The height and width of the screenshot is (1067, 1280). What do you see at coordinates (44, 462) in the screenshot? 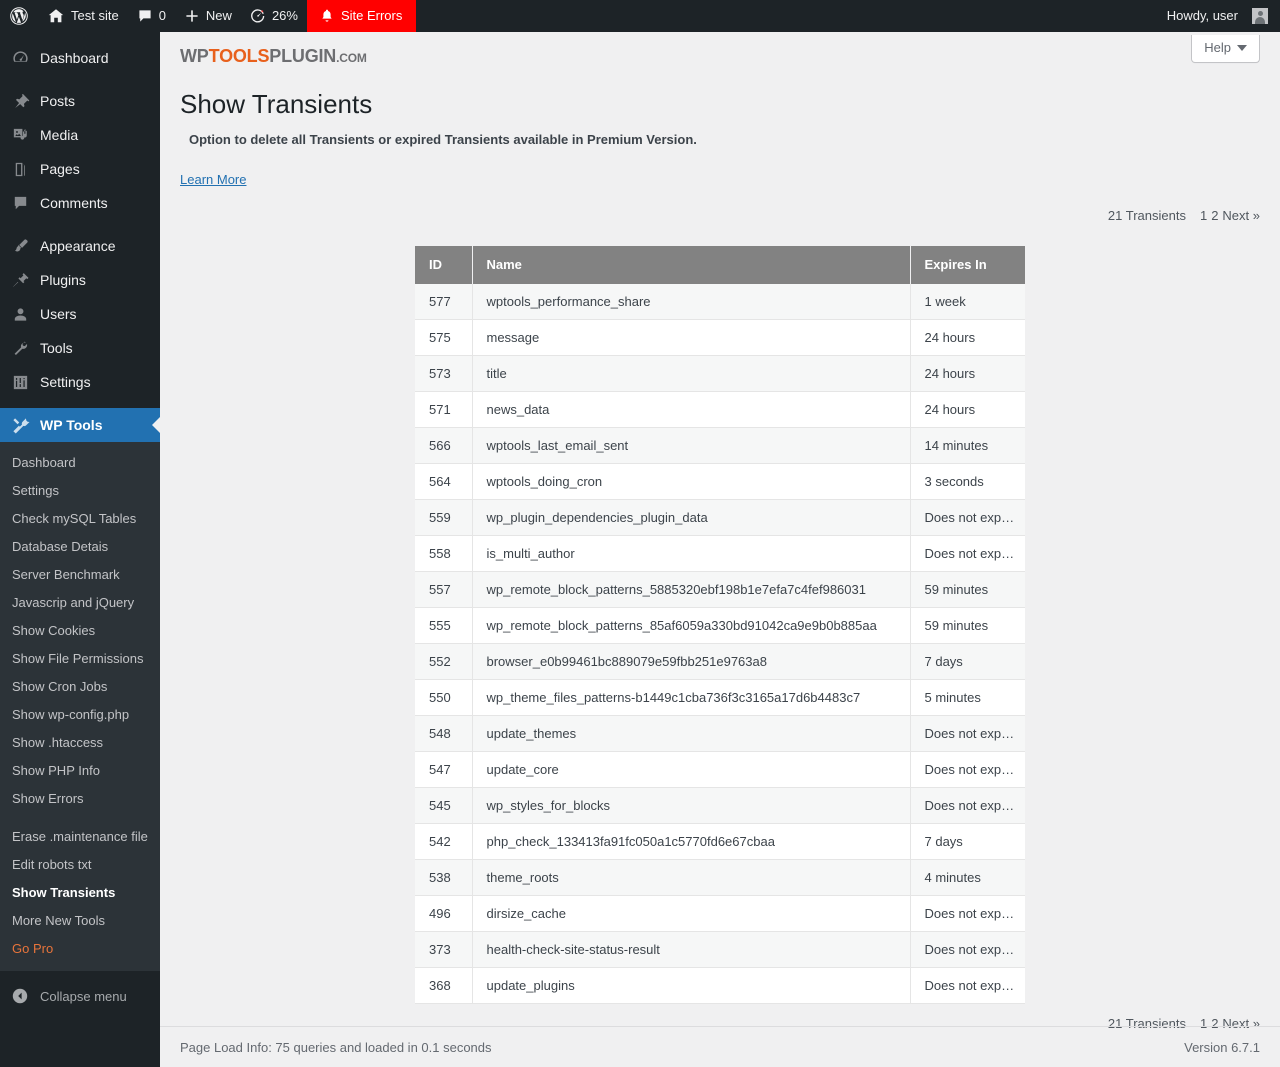
I see `submenu-item-dashboard: Dashboard` at bounding box center [44, 462].